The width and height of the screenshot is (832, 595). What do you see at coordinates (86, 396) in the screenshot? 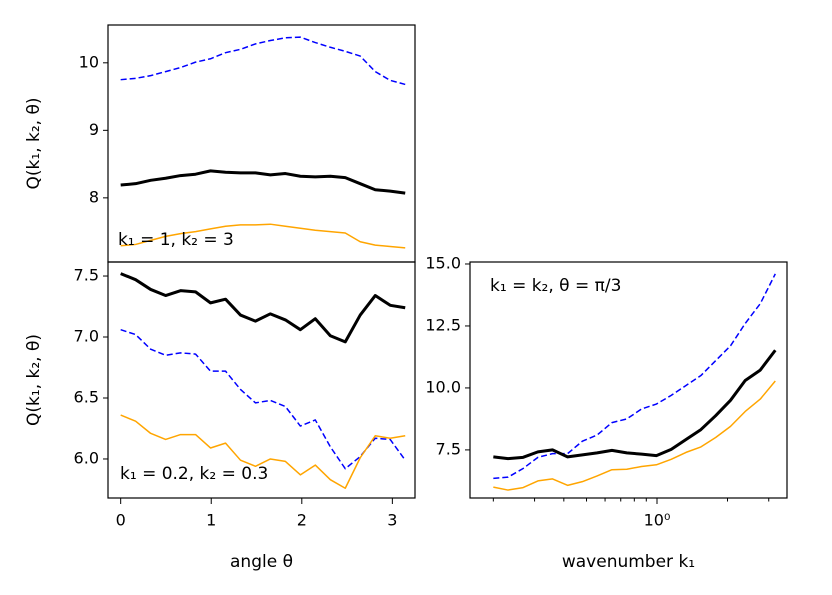
I see `y-tick-label: 6.5` at bounding box center [86, 396].